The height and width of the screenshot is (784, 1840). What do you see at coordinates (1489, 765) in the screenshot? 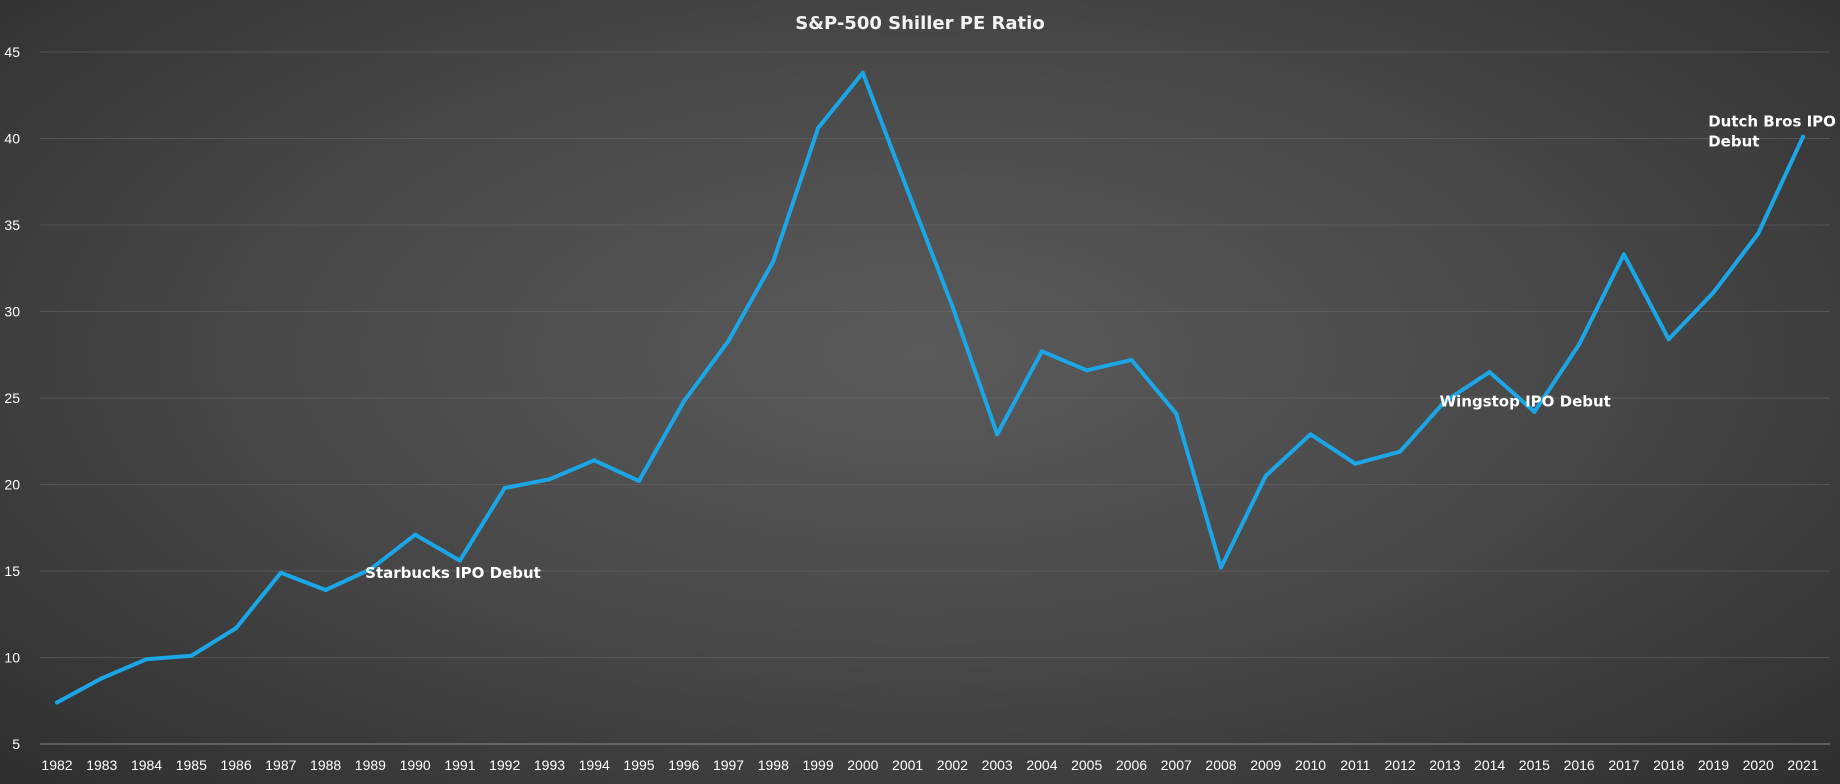
I see `x-tick-label: 2014` at bounding box center [1489, 765].